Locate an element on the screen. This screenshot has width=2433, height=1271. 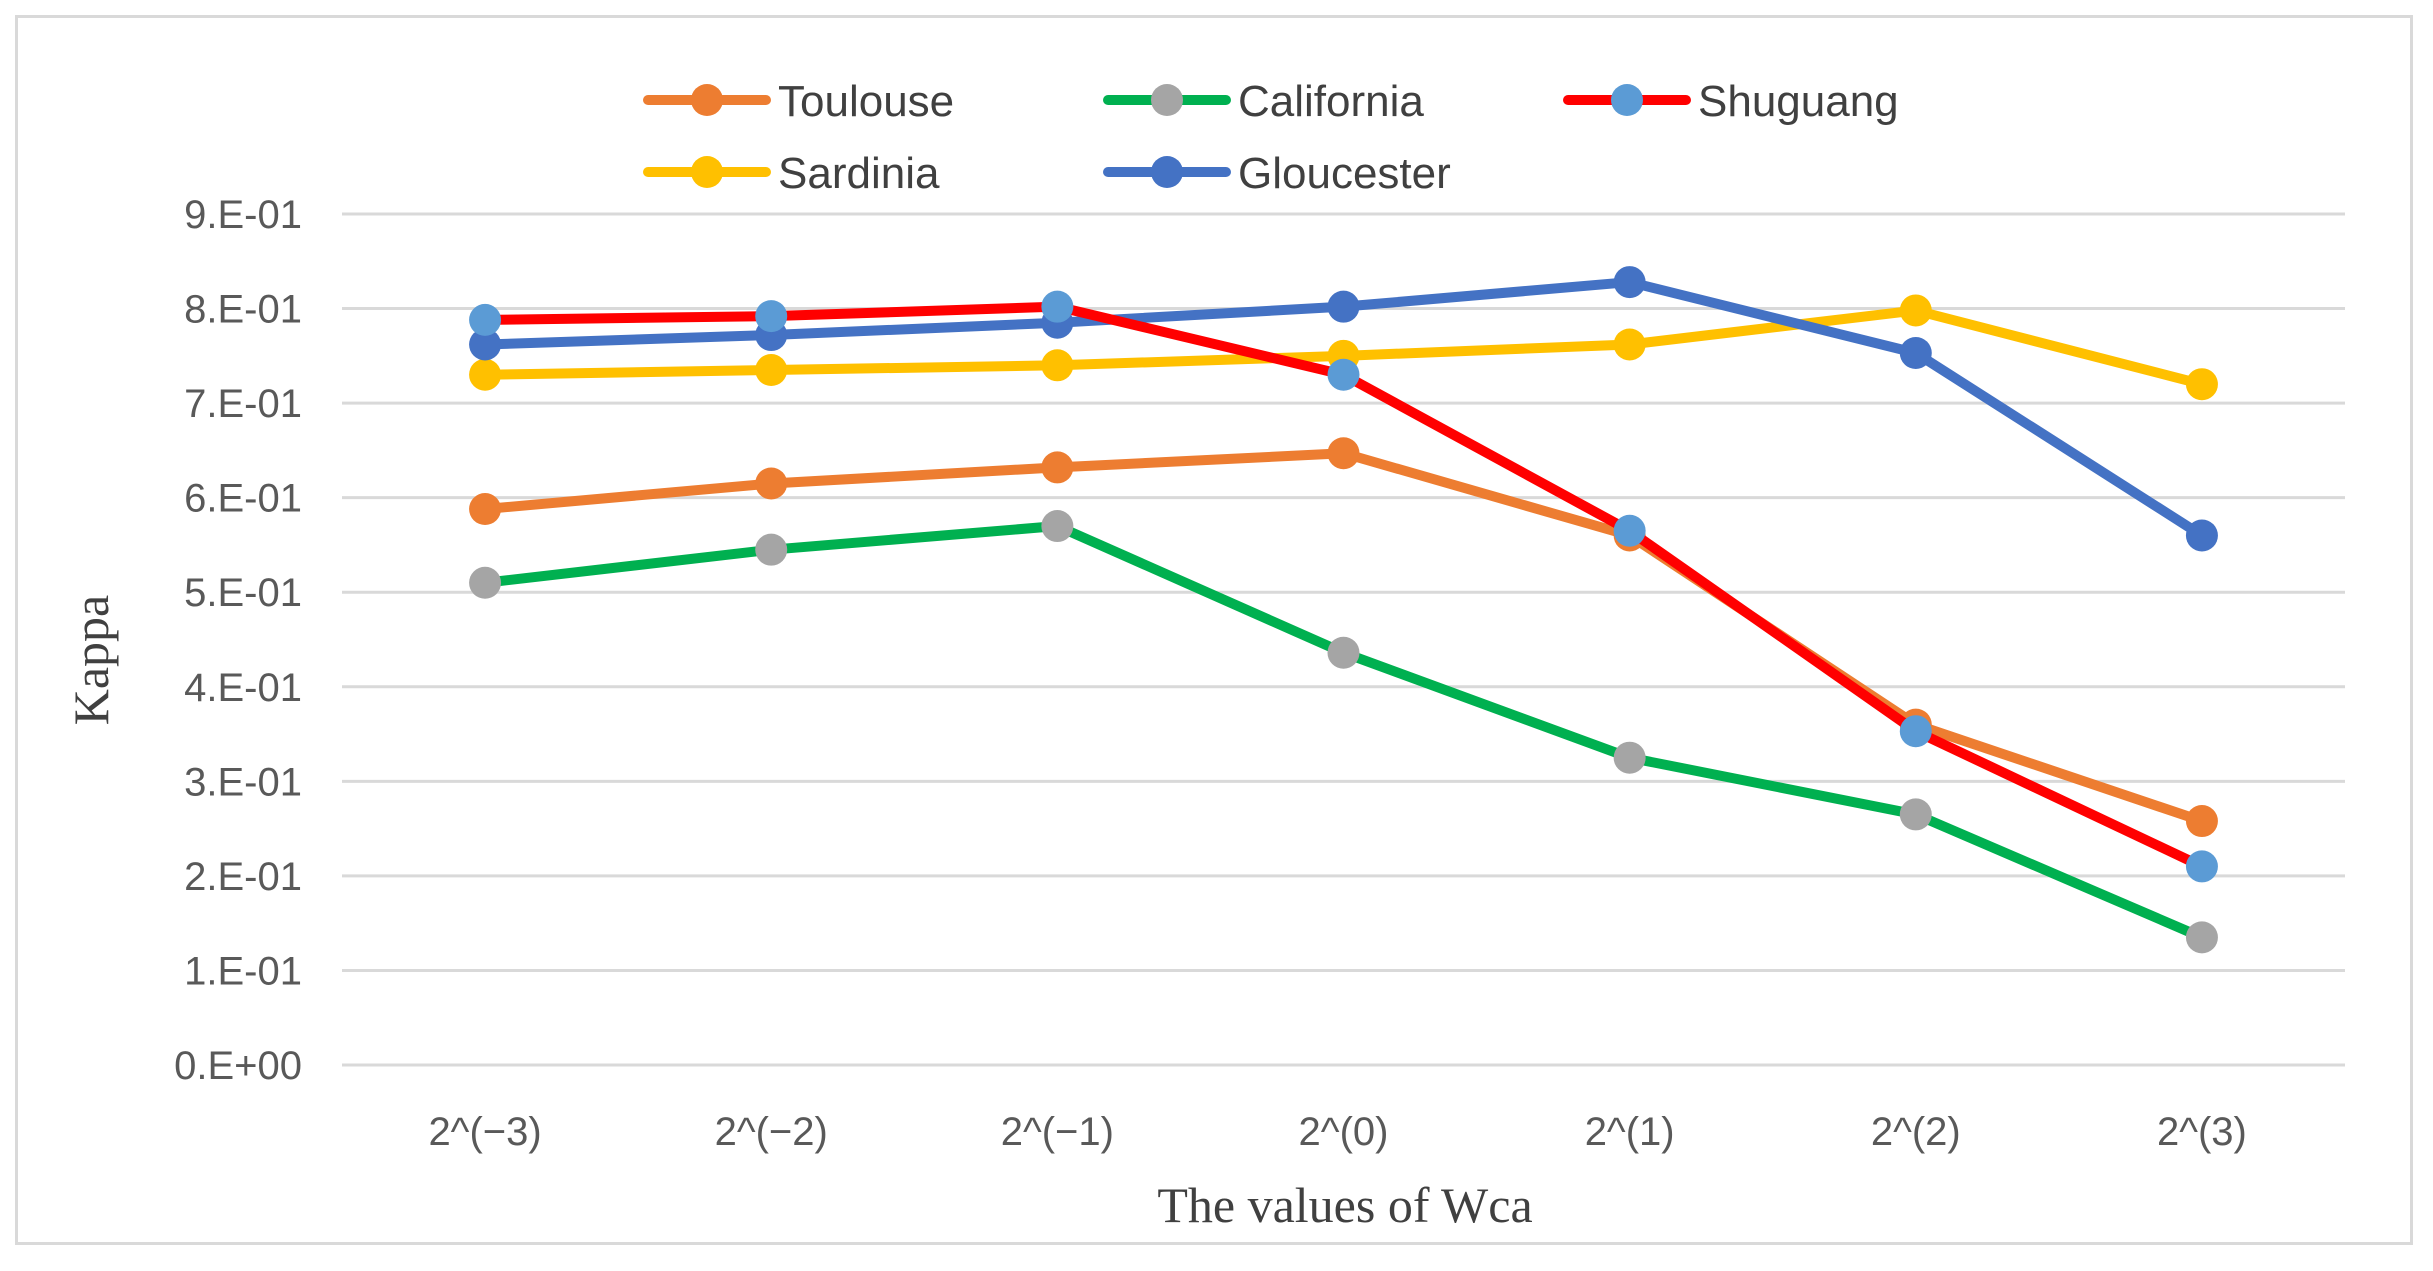
x-tick-label: 2^(2) is located at coordinates (1916, 1132).